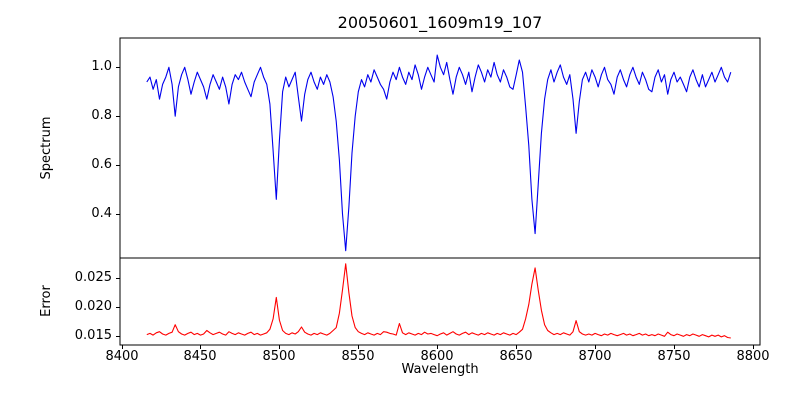 The width and height of the screenshot is (800, 400). What do you see at coordinates (101, 66) in the screenshot?
I see `y-tick-label: 1.0` at bounding box center [101, 66].